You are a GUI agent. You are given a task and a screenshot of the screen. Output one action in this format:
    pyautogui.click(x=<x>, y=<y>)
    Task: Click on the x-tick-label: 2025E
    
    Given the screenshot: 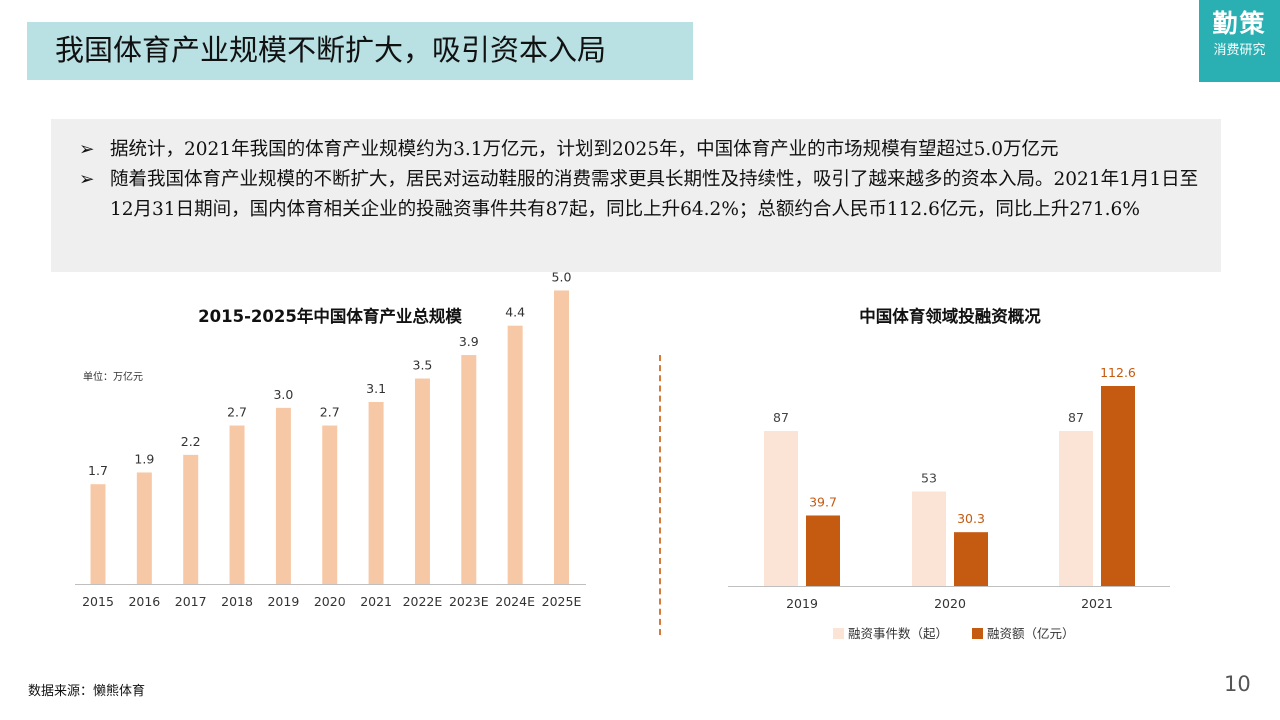 What is the action you would take?
    pyautogui.click(x=562, y=601)
    